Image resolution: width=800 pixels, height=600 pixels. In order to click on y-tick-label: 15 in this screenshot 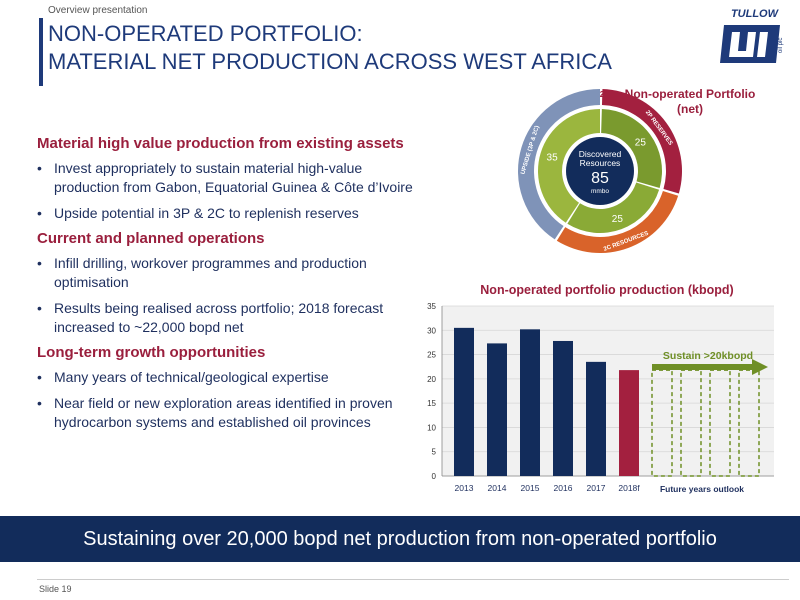, I will do `click(431, 403)`.